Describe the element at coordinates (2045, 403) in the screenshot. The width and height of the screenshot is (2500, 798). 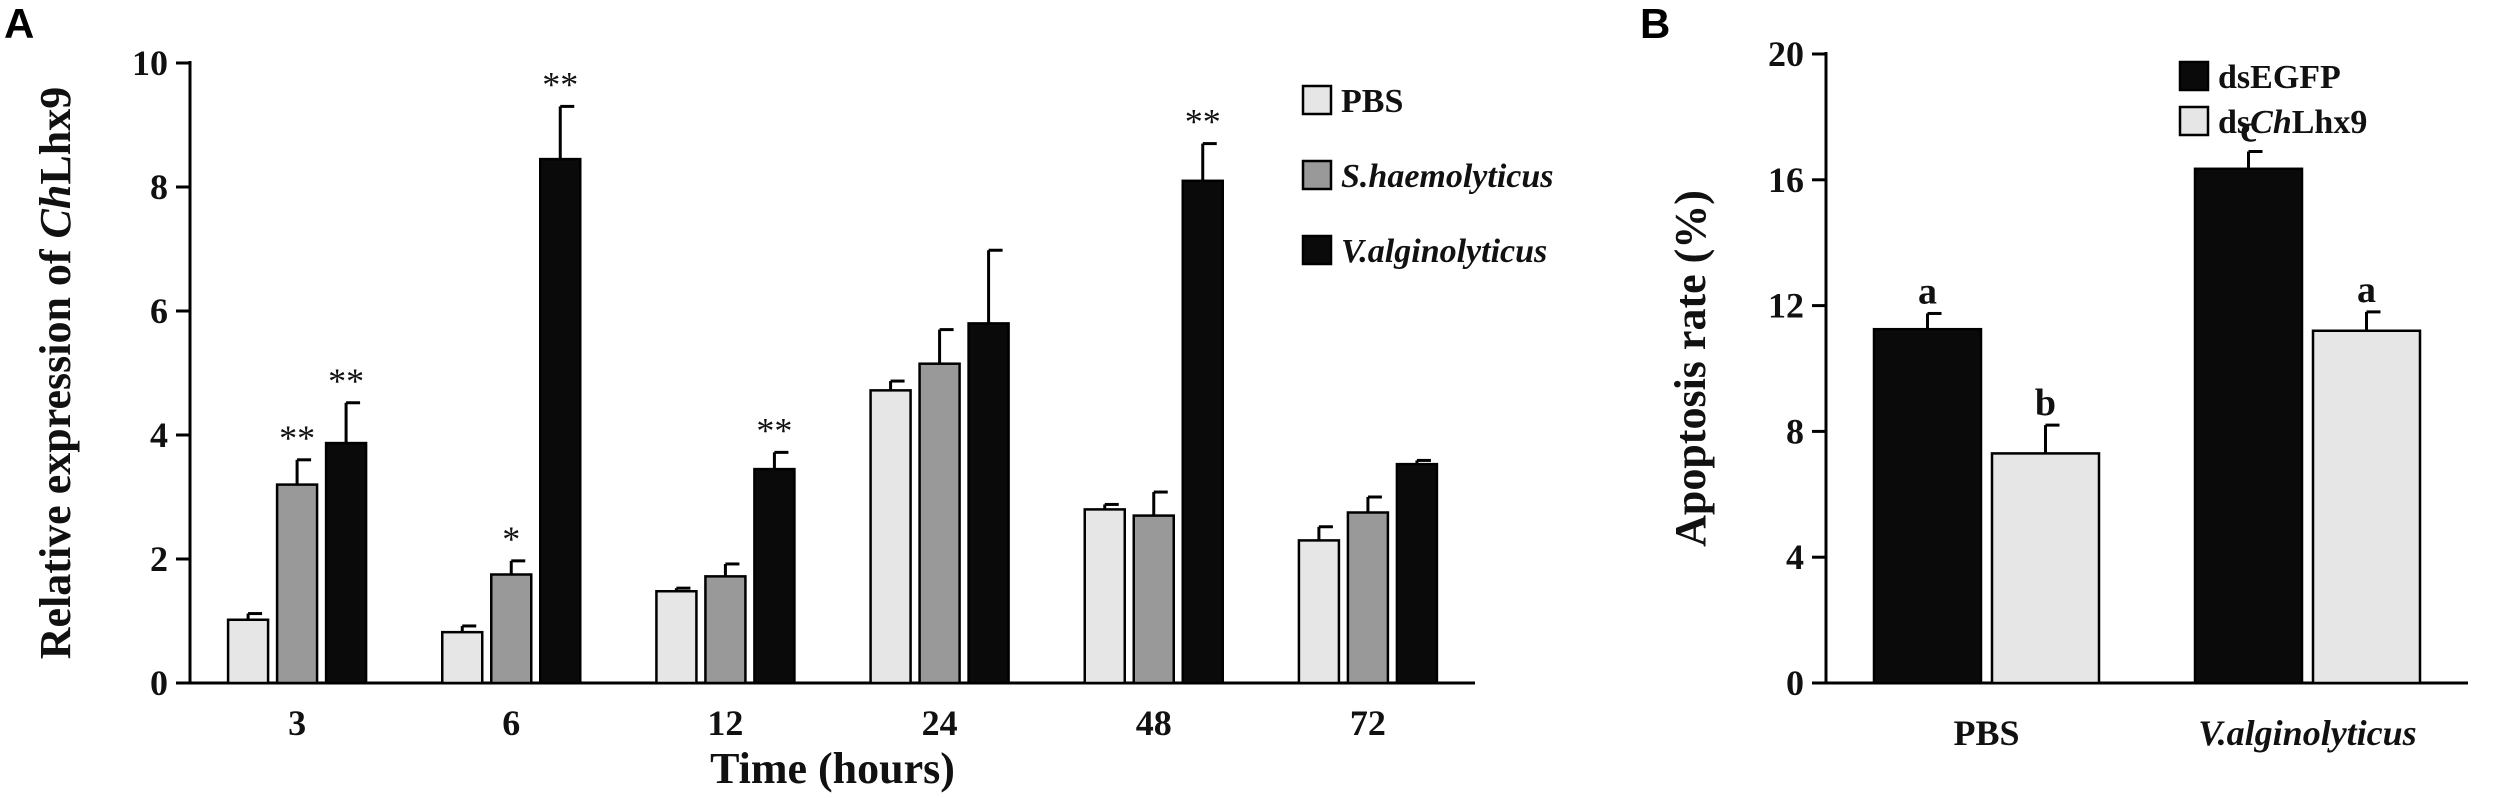
I see `bar-annotation: b` at that location.